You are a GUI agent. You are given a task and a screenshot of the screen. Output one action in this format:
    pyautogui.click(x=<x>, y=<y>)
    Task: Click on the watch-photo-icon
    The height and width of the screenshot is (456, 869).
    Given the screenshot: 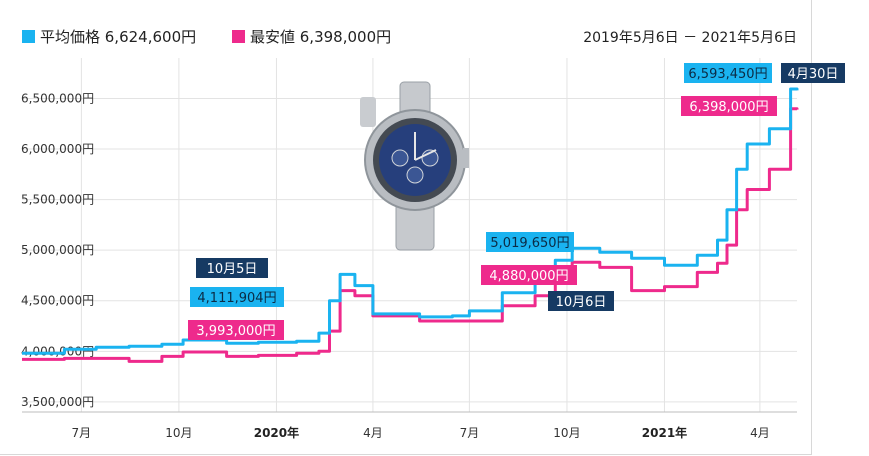 What is the action you would take?
    pyautogui.click(x=414, y=166)
    